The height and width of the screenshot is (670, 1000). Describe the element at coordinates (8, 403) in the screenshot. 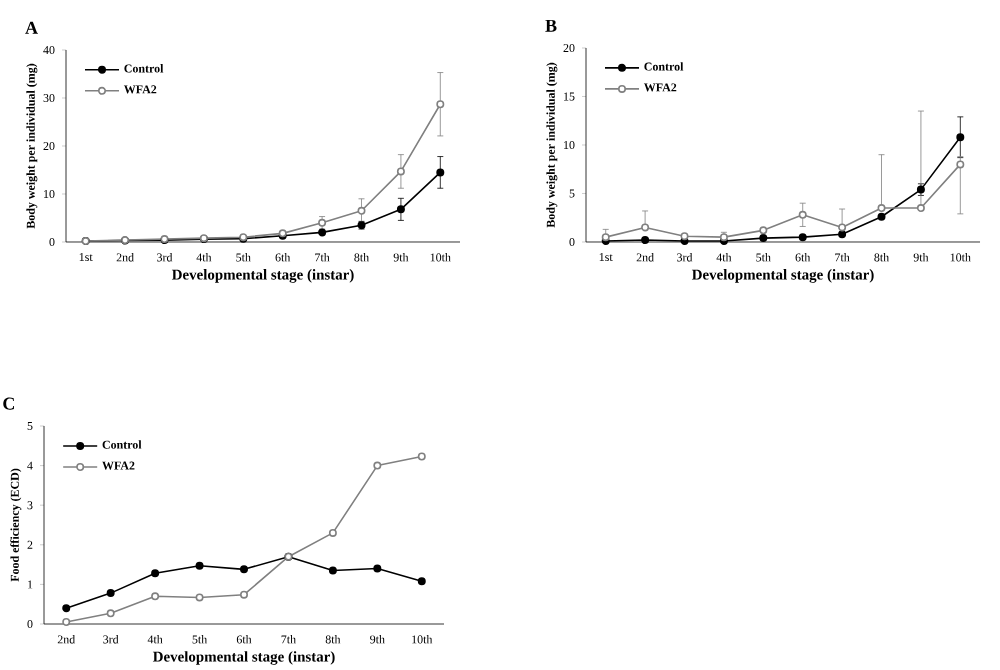

I see `chart-title: C` at that location.